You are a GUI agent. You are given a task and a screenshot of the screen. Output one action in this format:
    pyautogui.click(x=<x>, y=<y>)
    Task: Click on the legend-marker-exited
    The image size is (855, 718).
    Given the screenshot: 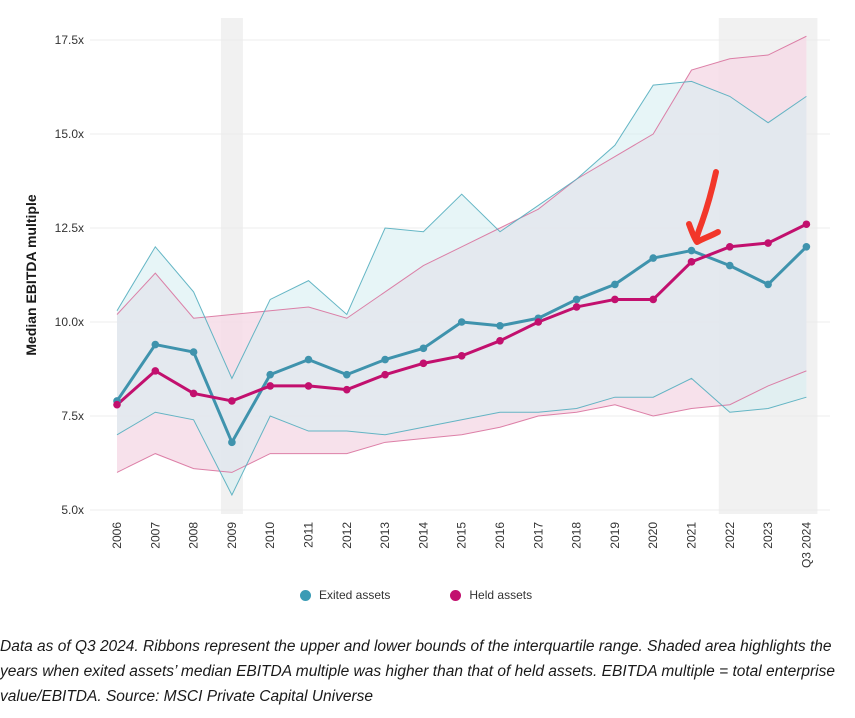 What is the action you would take?
    pyautogui.click(x=305, y=595)
    